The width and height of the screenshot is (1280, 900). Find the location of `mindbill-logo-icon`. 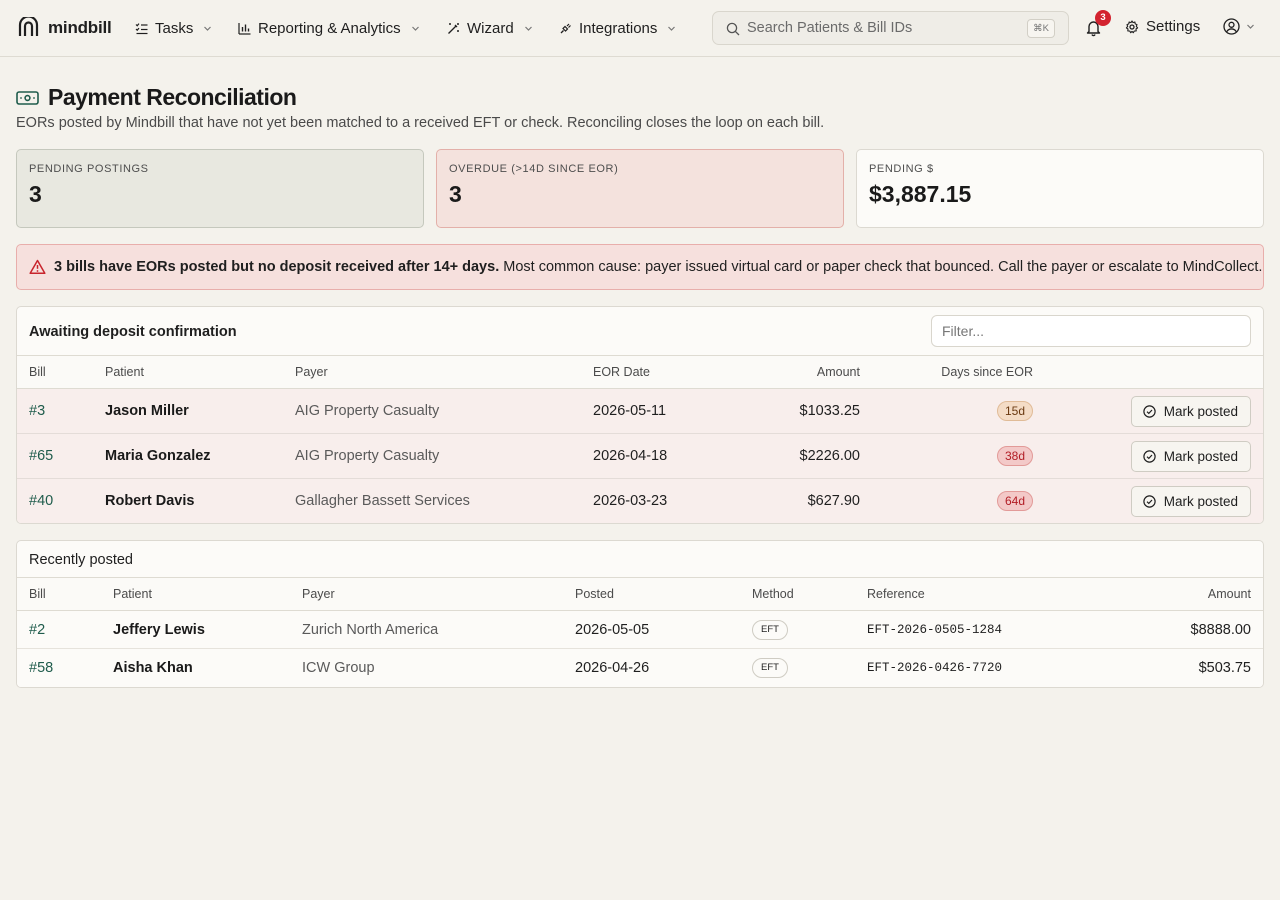

mindbill-logo-icon is located at coordinates (28, 26).